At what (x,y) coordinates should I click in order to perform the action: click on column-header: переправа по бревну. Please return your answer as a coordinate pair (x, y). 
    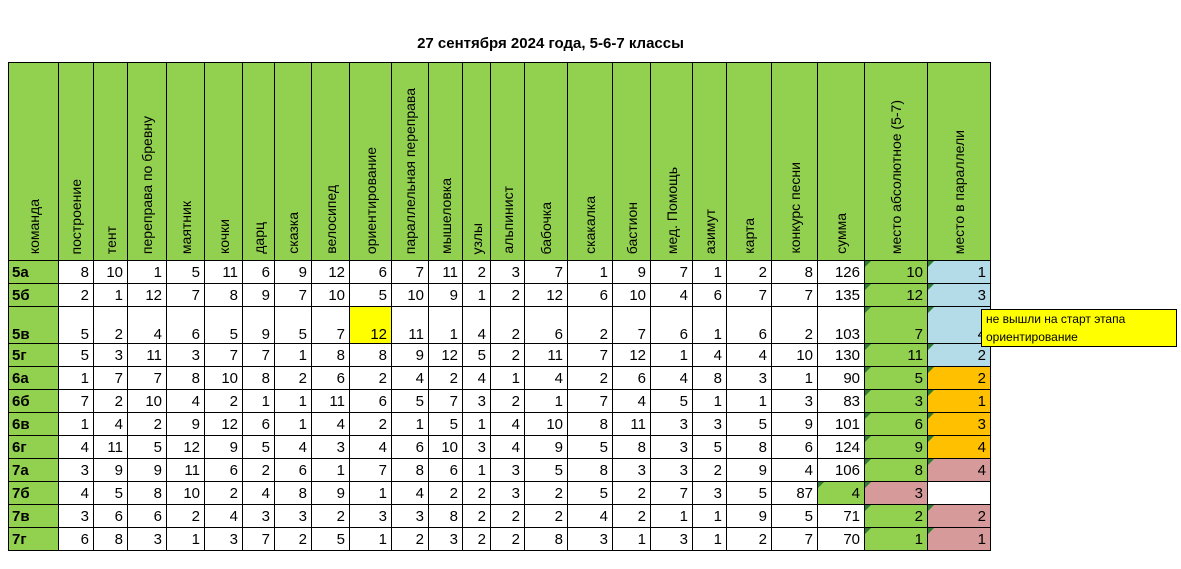
    Looking at the image, I should click on (147, 161).